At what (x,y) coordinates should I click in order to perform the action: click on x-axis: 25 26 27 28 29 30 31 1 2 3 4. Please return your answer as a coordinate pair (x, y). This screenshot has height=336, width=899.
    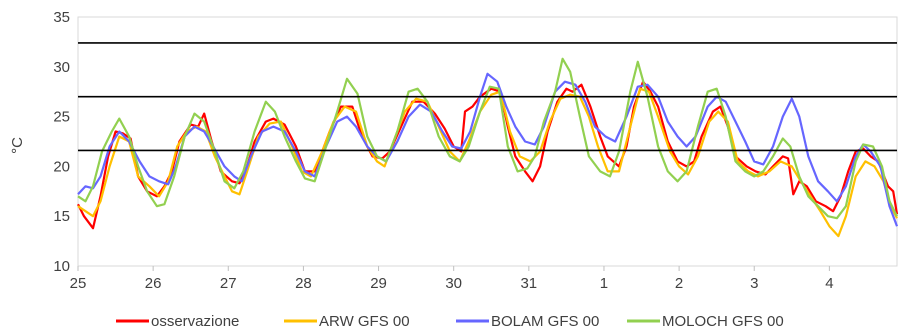
    Looking at the image, I should click on (452, 279).